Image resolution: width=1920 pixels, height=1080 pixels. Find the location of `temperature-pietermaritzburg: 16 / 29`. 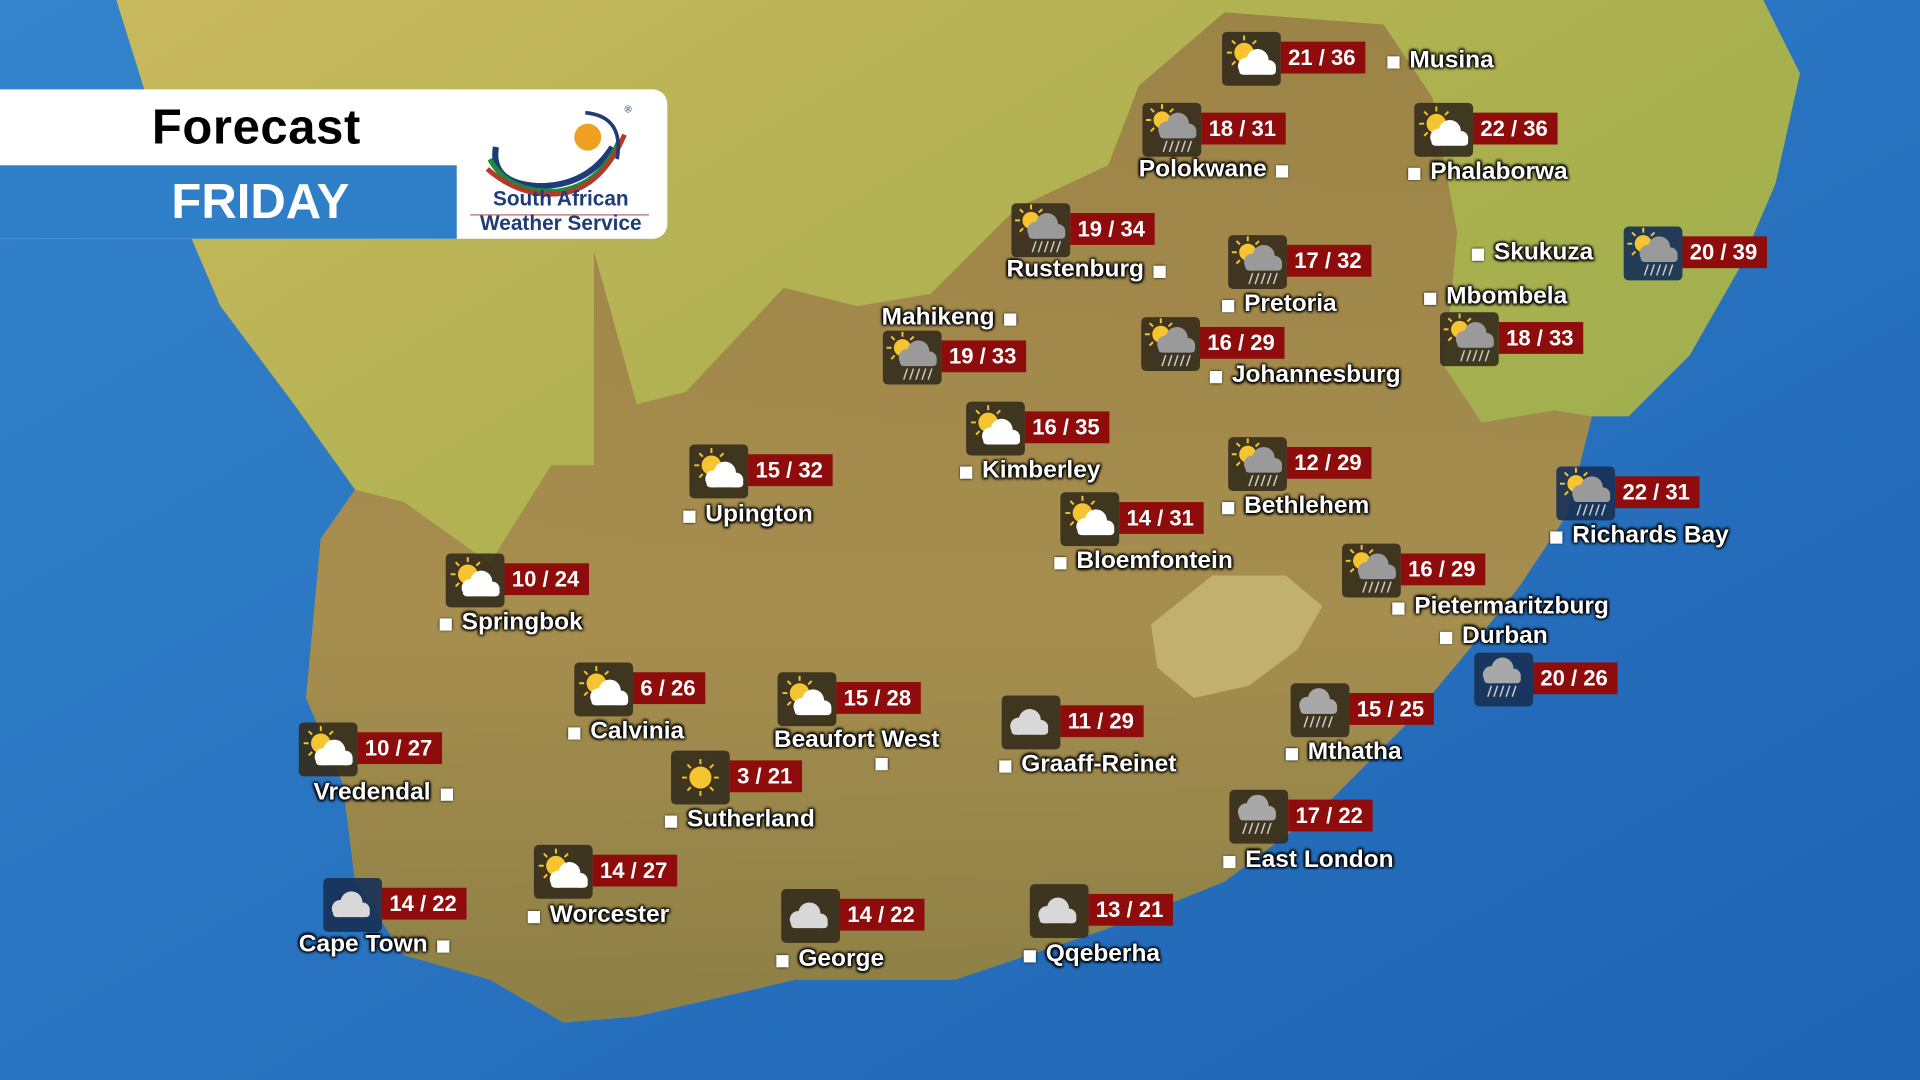

temperature-pietermaritzburg: 16 / 29 is located at coordinates (1443, 569).